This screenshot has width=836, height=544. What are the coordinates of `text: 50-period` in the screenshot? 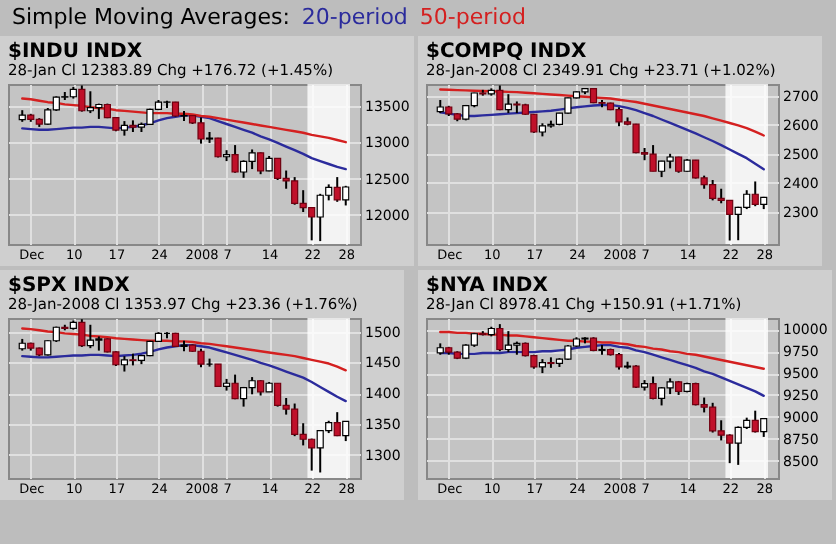 It's located at (472, 17).